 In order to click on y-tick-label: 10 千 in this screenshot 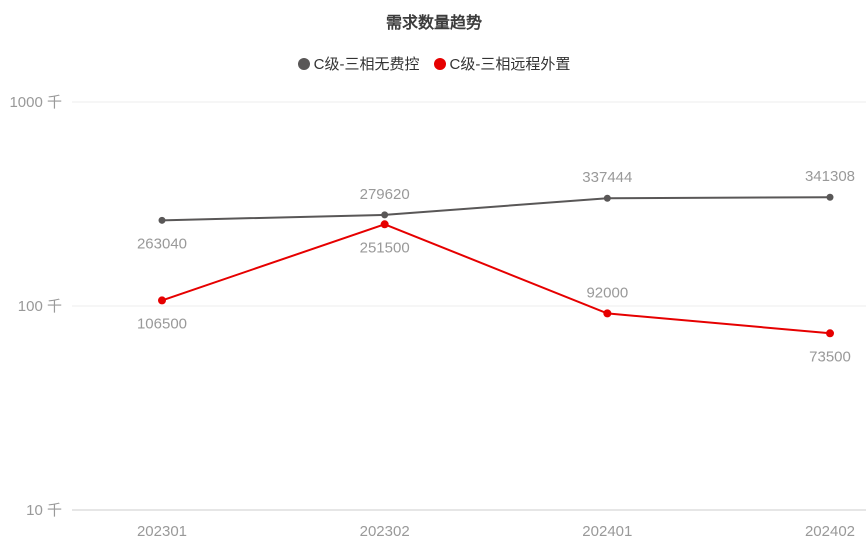, I will do `click(44, 510)`.